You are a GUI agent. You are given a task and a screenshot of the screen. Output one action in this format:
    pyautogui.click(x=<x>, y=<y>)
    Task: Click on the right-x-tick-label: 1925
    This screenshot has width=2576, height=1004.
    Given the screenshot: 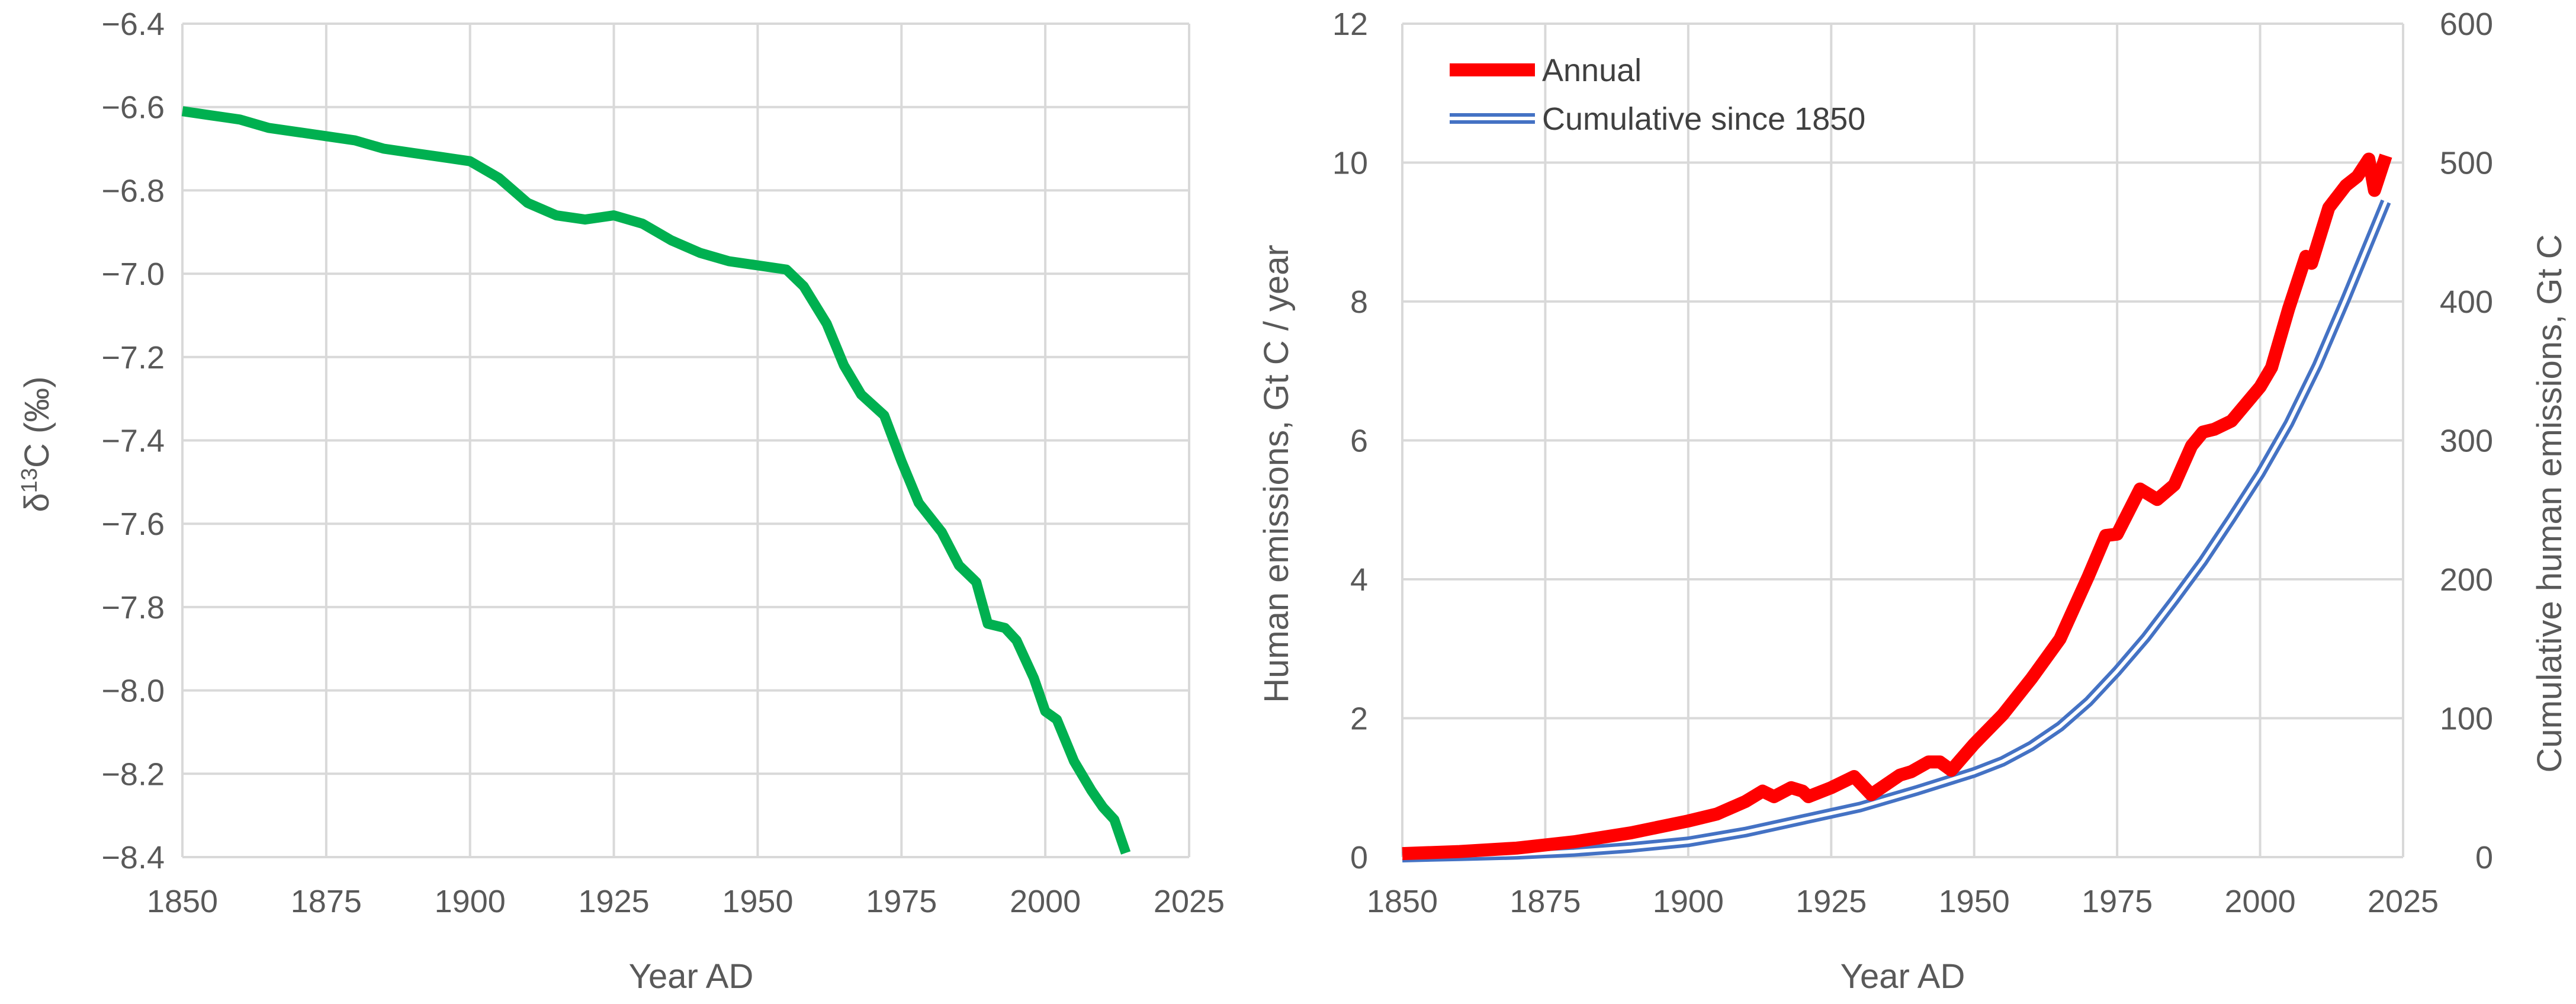 What is the action you would take?
    pyautogui.click(x=1831, y=902)
    